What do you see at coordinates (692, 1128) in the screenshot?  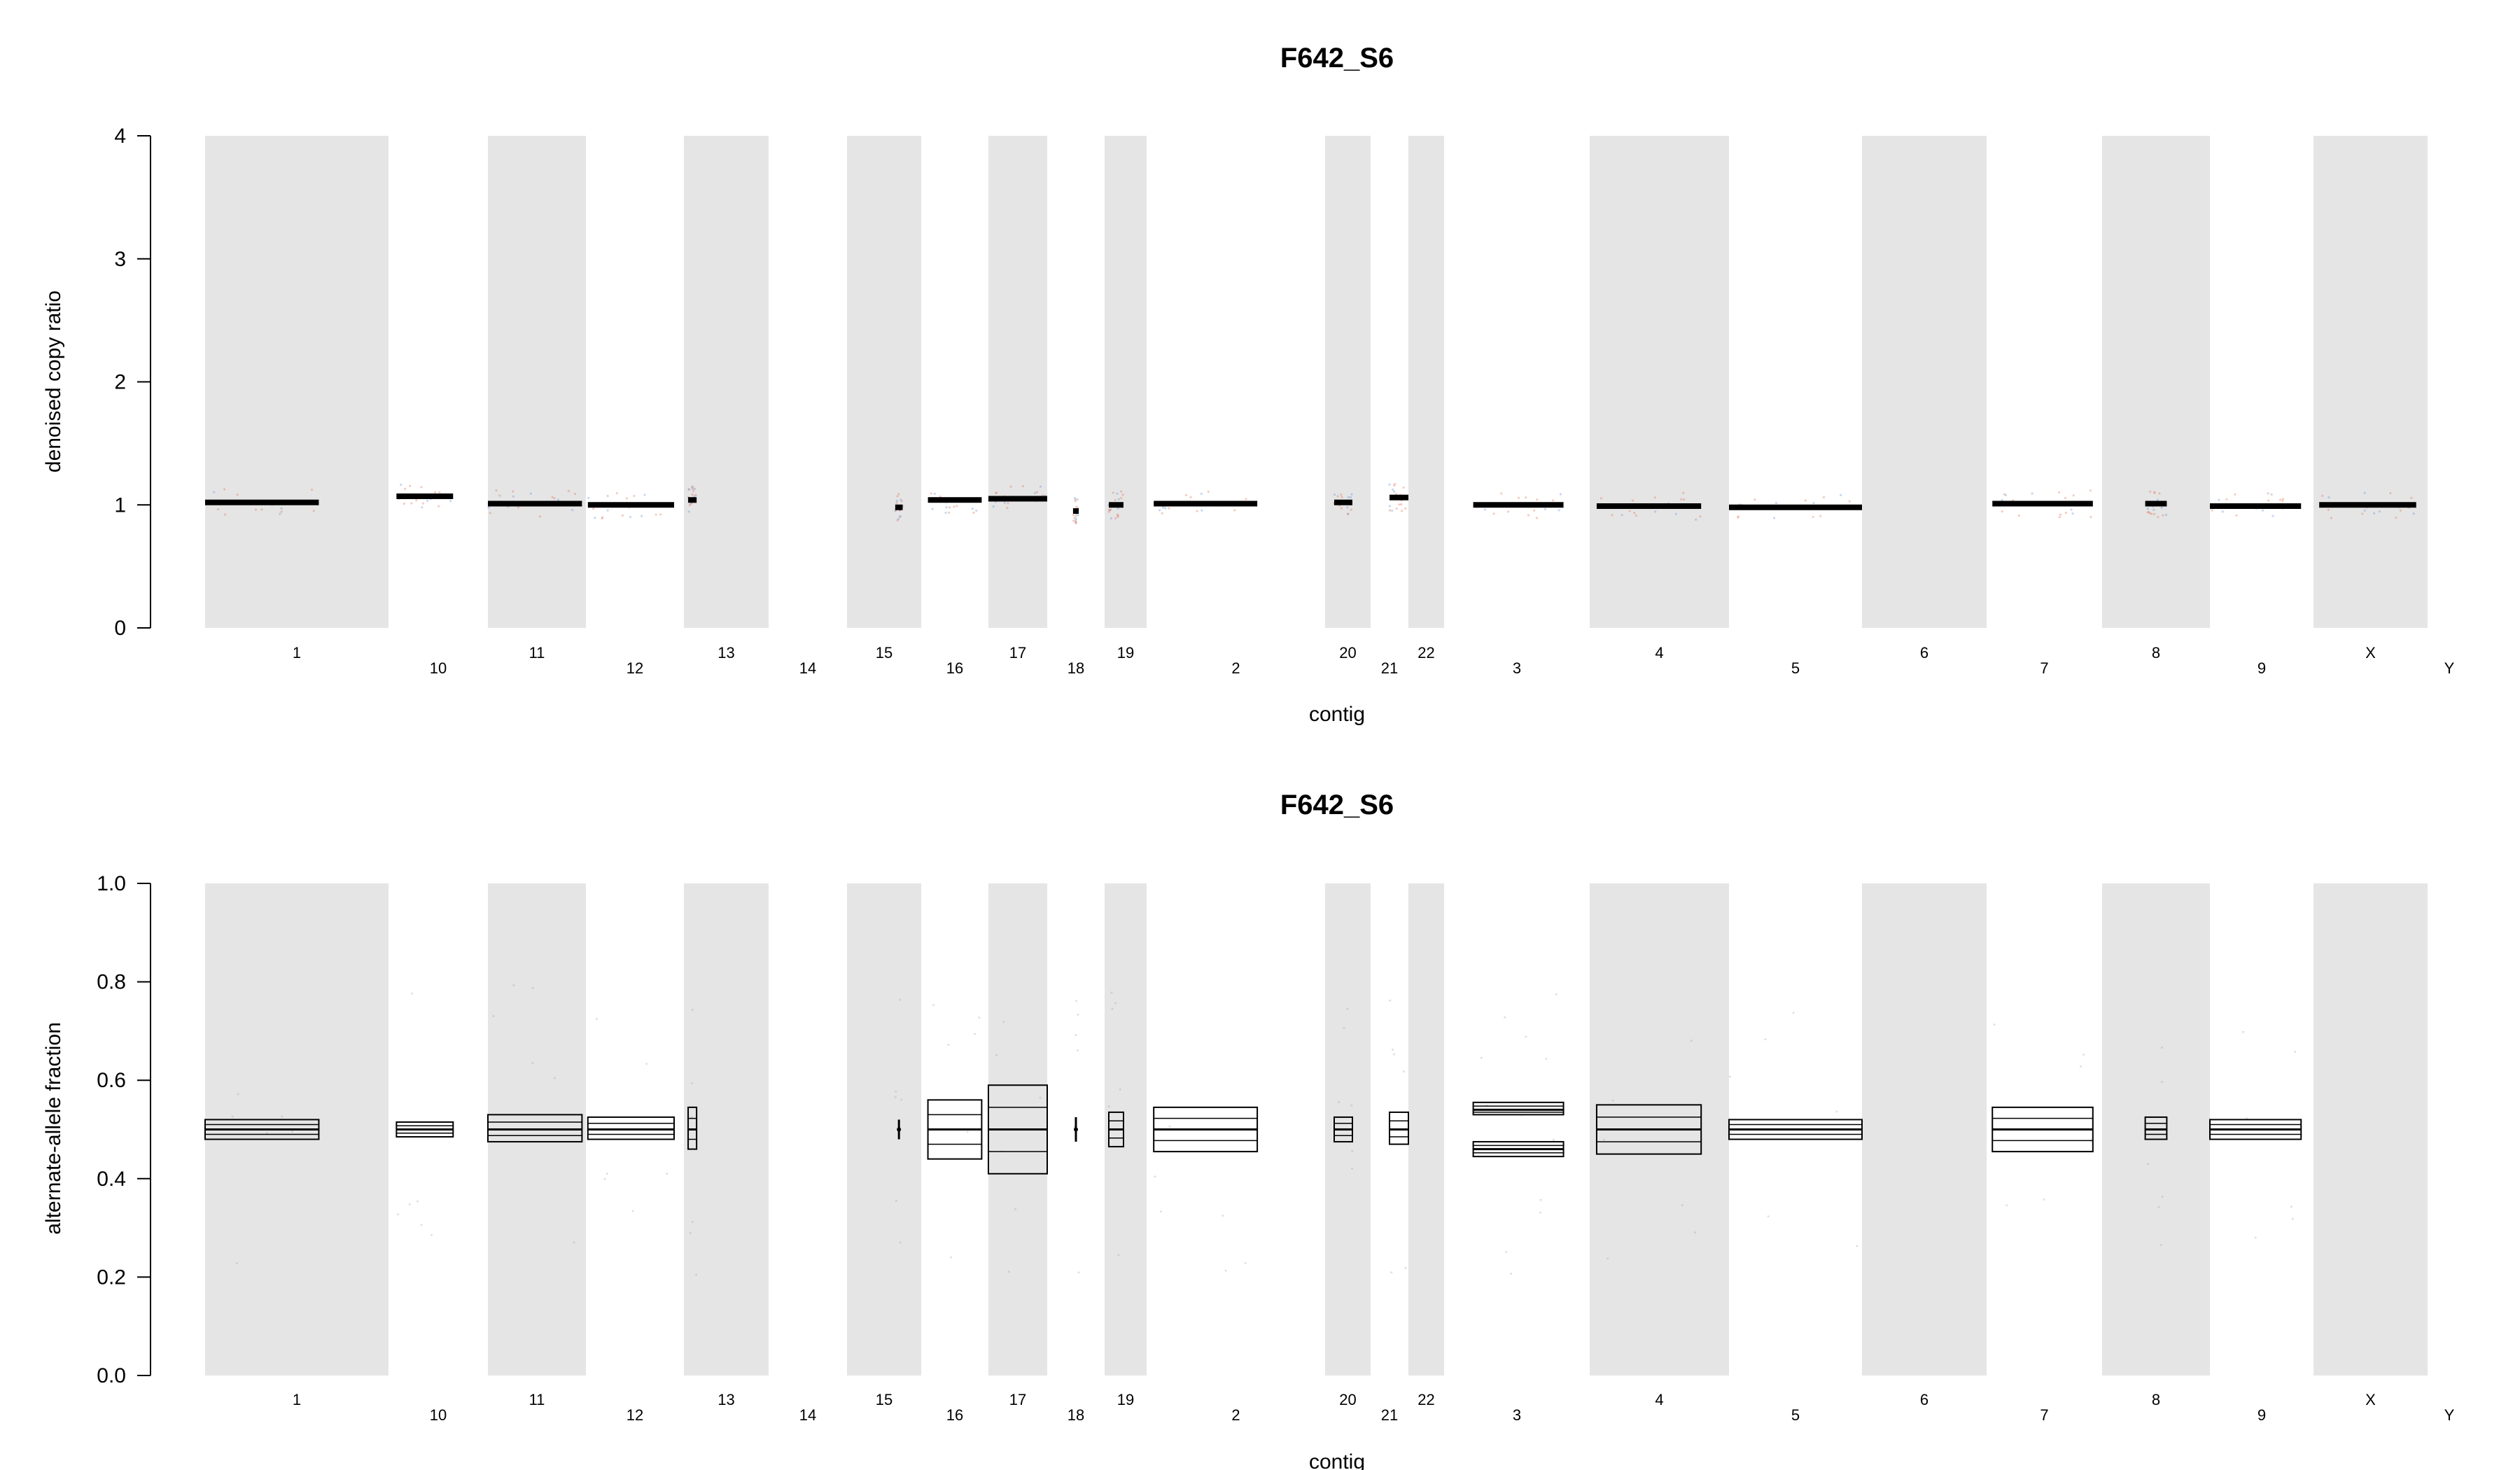 I see `segment-box` at bounding box center [692, 1128].